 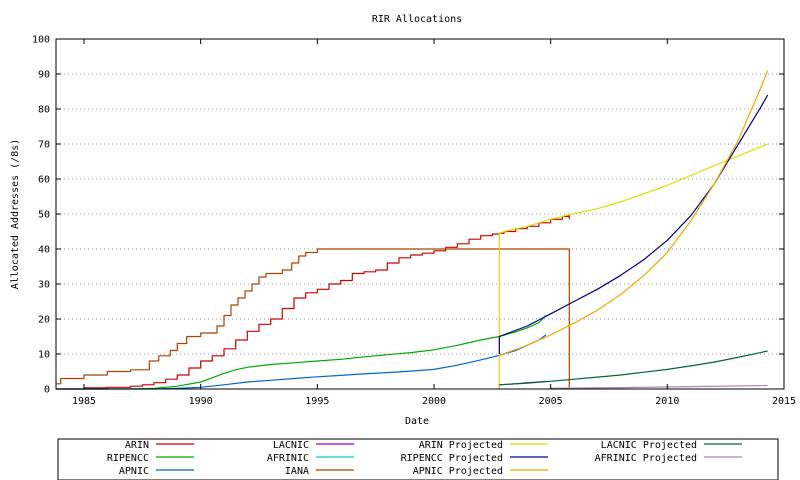 I want to click on series-line-afrinic-projected, so click(x=659, y=386).